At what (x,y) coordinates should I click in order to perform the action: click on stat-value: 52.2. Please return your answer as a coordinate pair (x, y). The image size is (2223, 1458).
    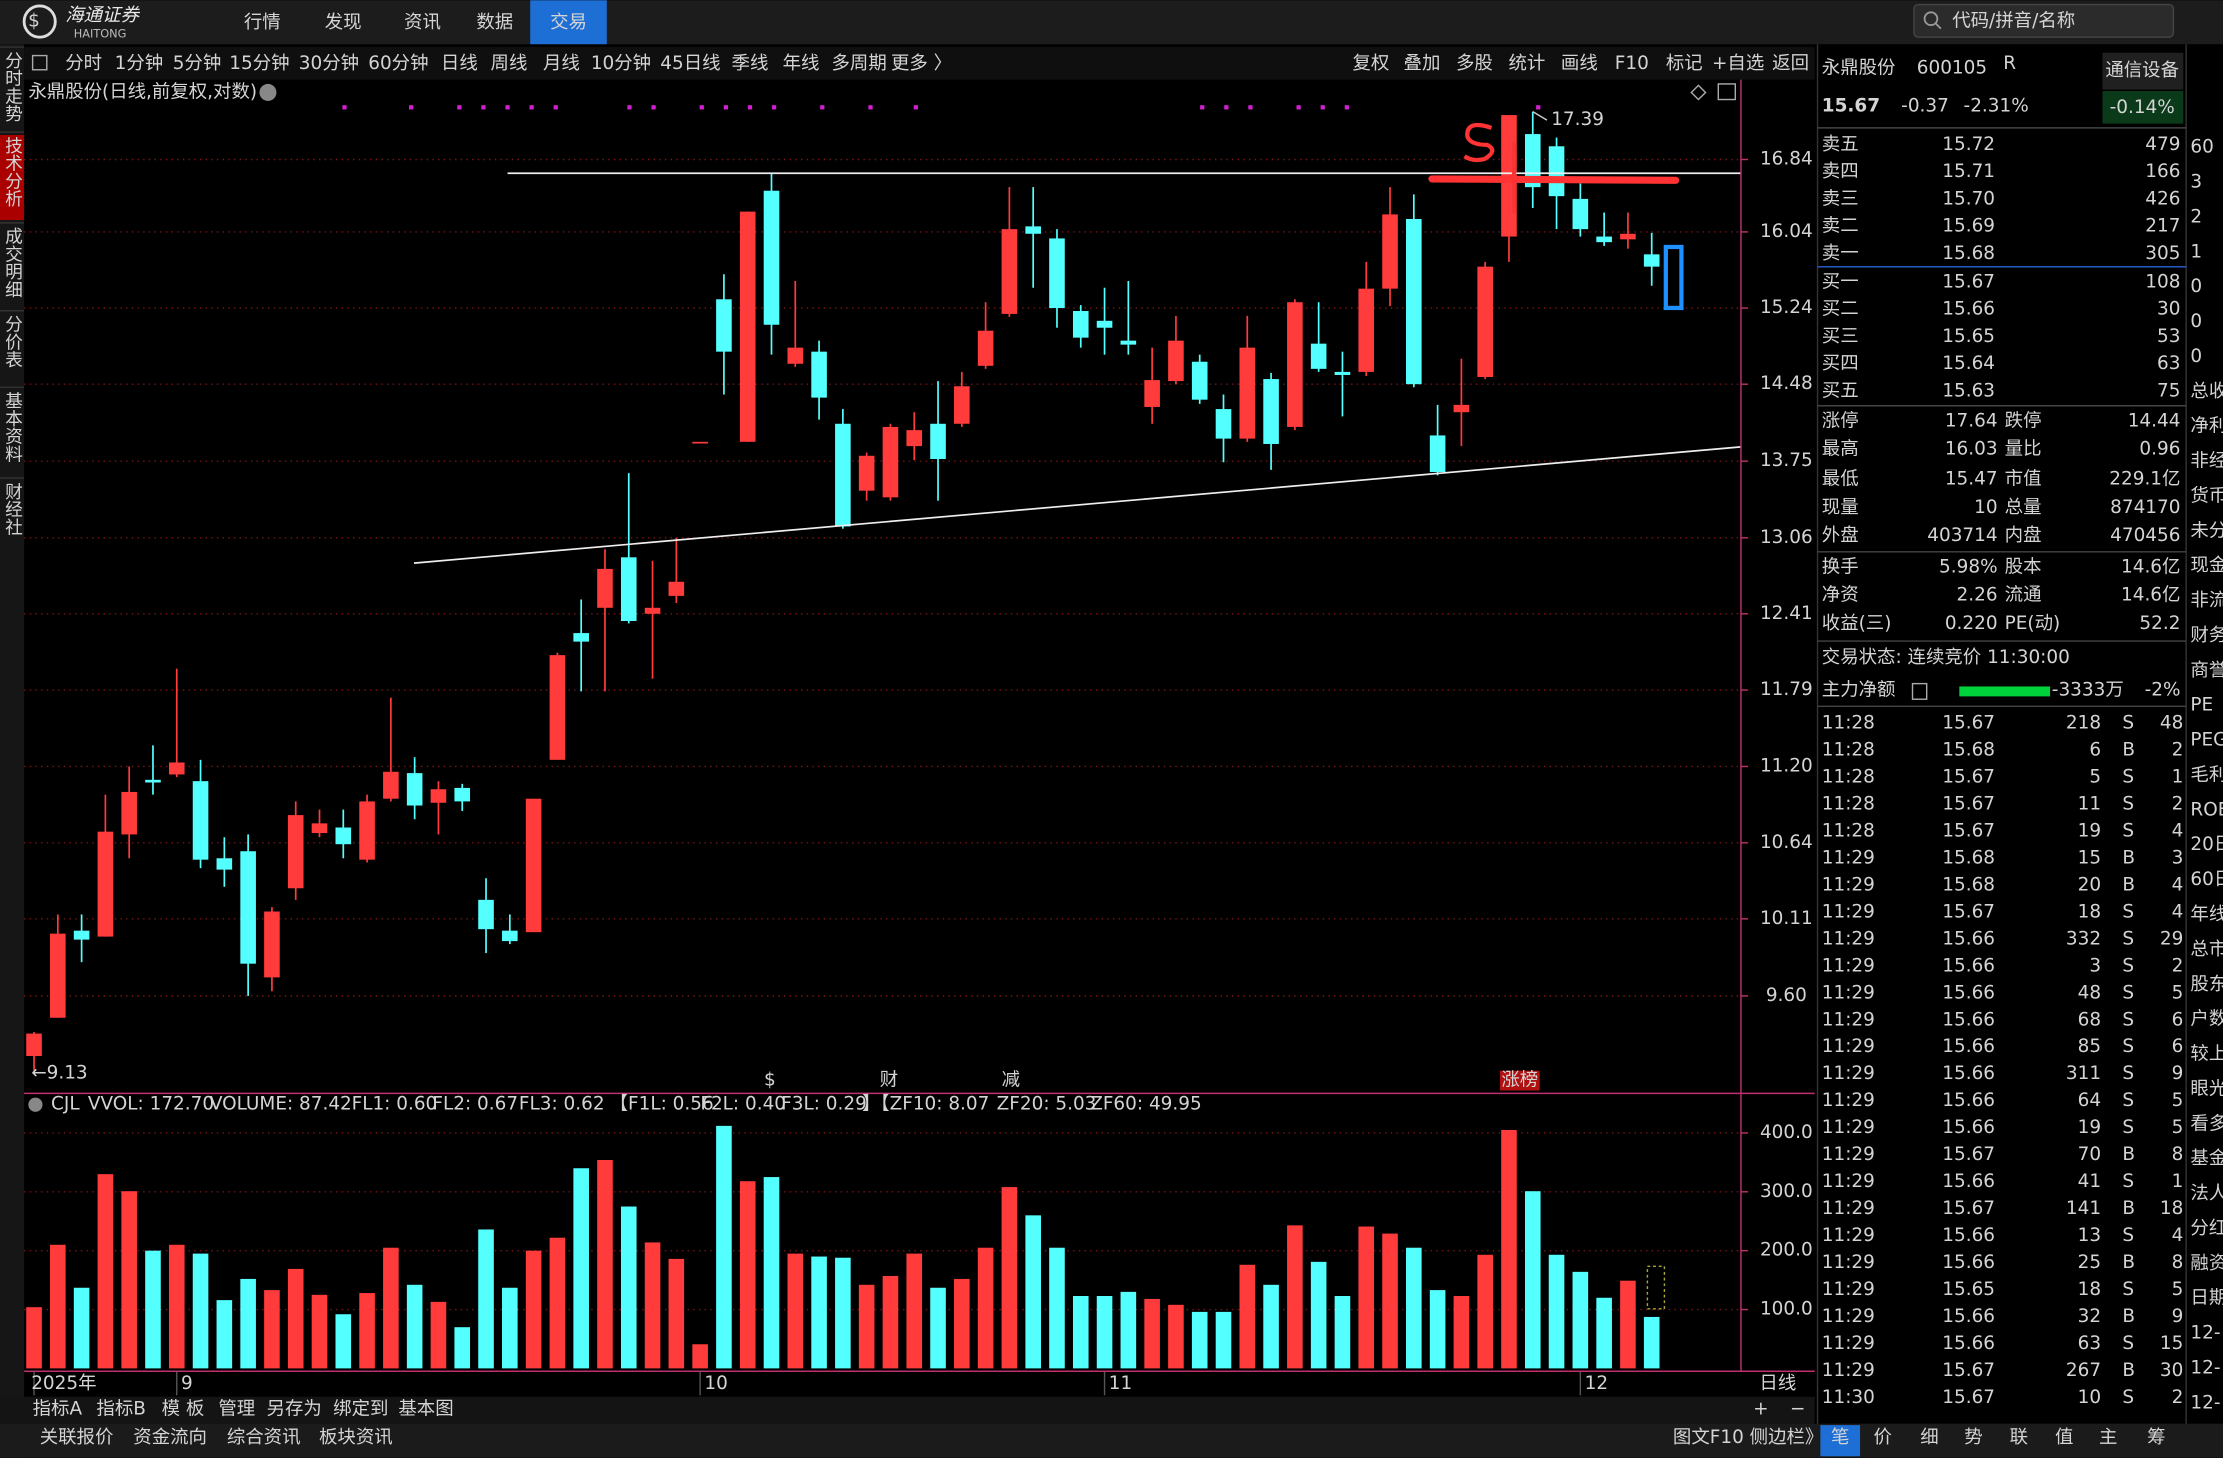
    Looking at the image, I should click on (2159, 623).